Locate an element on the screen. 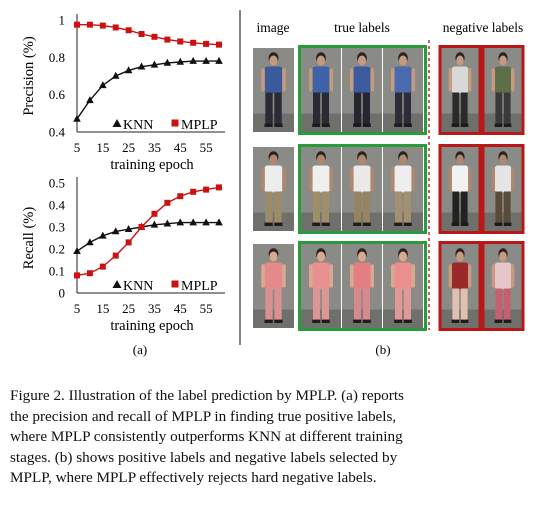 The width and height of the screenshot is (545, 511). series-line-mplp is located at coordinates (148, 231).